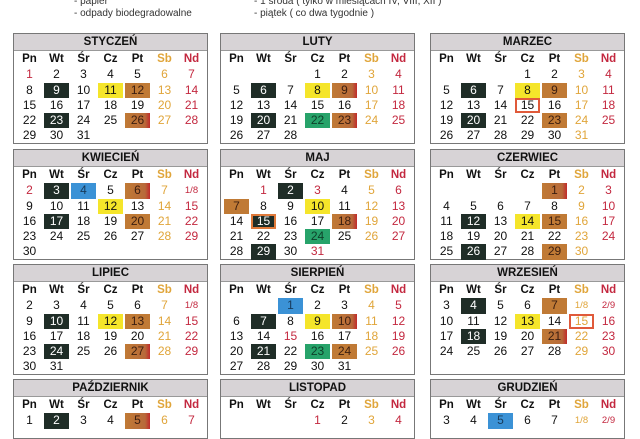 The width and height of the screenshot is (640, 439). Describe the element at coordinates (371, 290) in the screenshot. I see `weekday-header: Sb` at that location.